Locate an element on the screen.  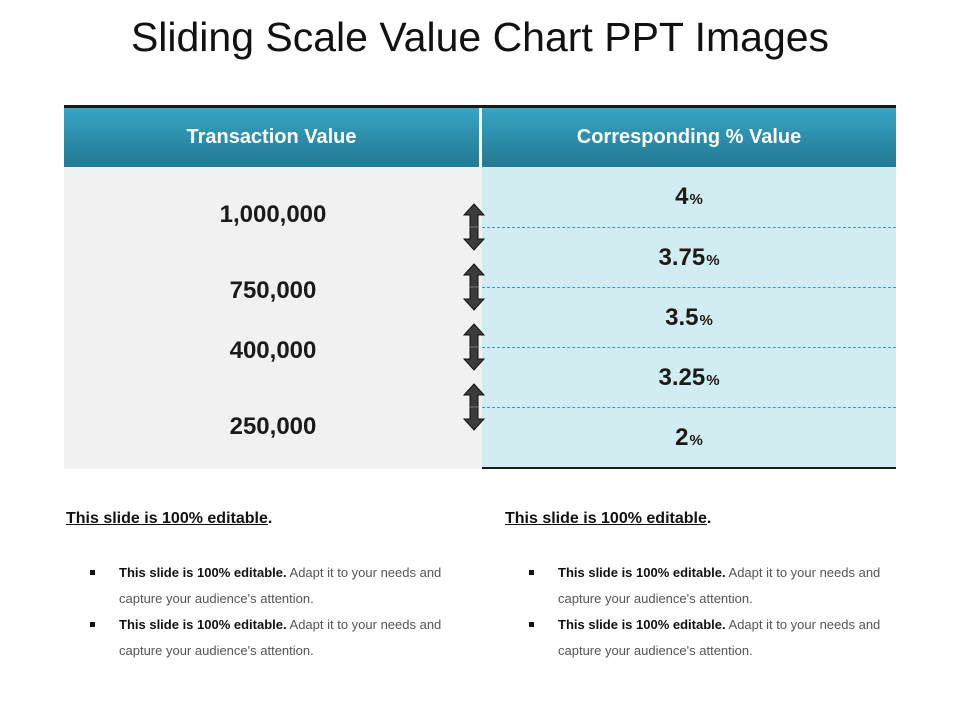
percent-number: 3.5 is located at coordinates (682, 317).